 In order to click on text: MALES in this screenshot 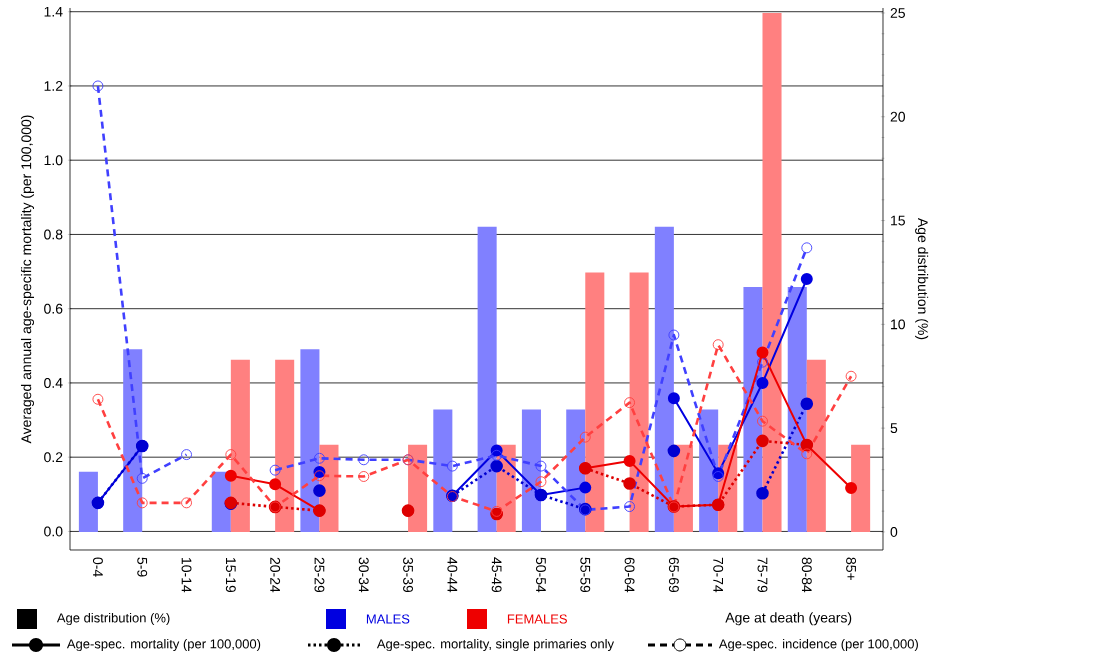, I will do `click(388, 619)`.